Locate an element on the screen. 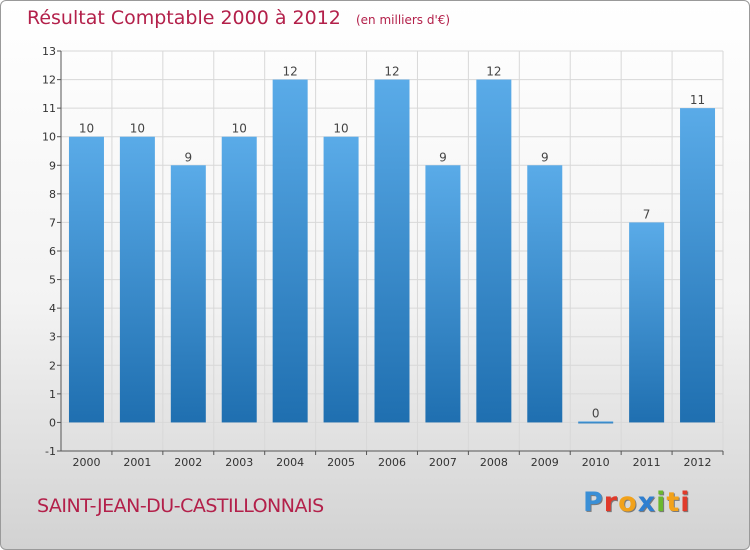 The image size is (750, 550). y-tick-label: 5 is located at coordinates (52, 280).